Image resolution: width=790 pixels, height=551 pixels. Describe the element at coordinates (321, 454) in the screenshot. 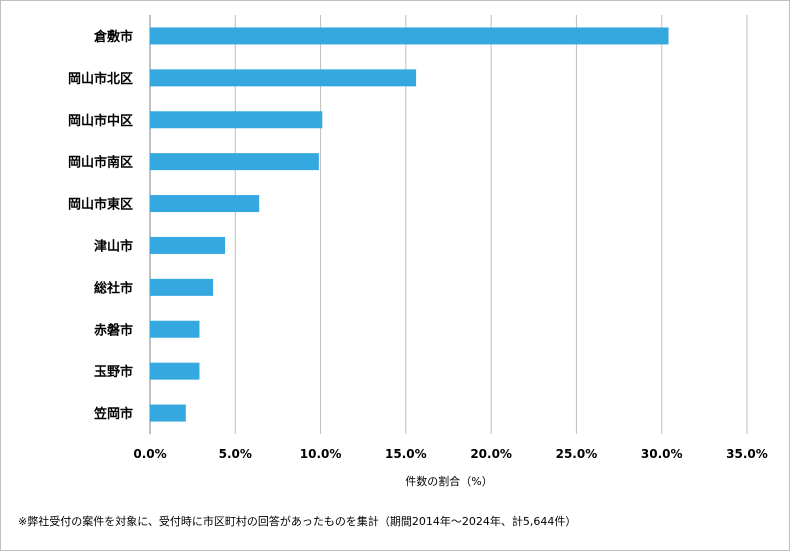

I see `x-tick-label: 10.0%` at that location.